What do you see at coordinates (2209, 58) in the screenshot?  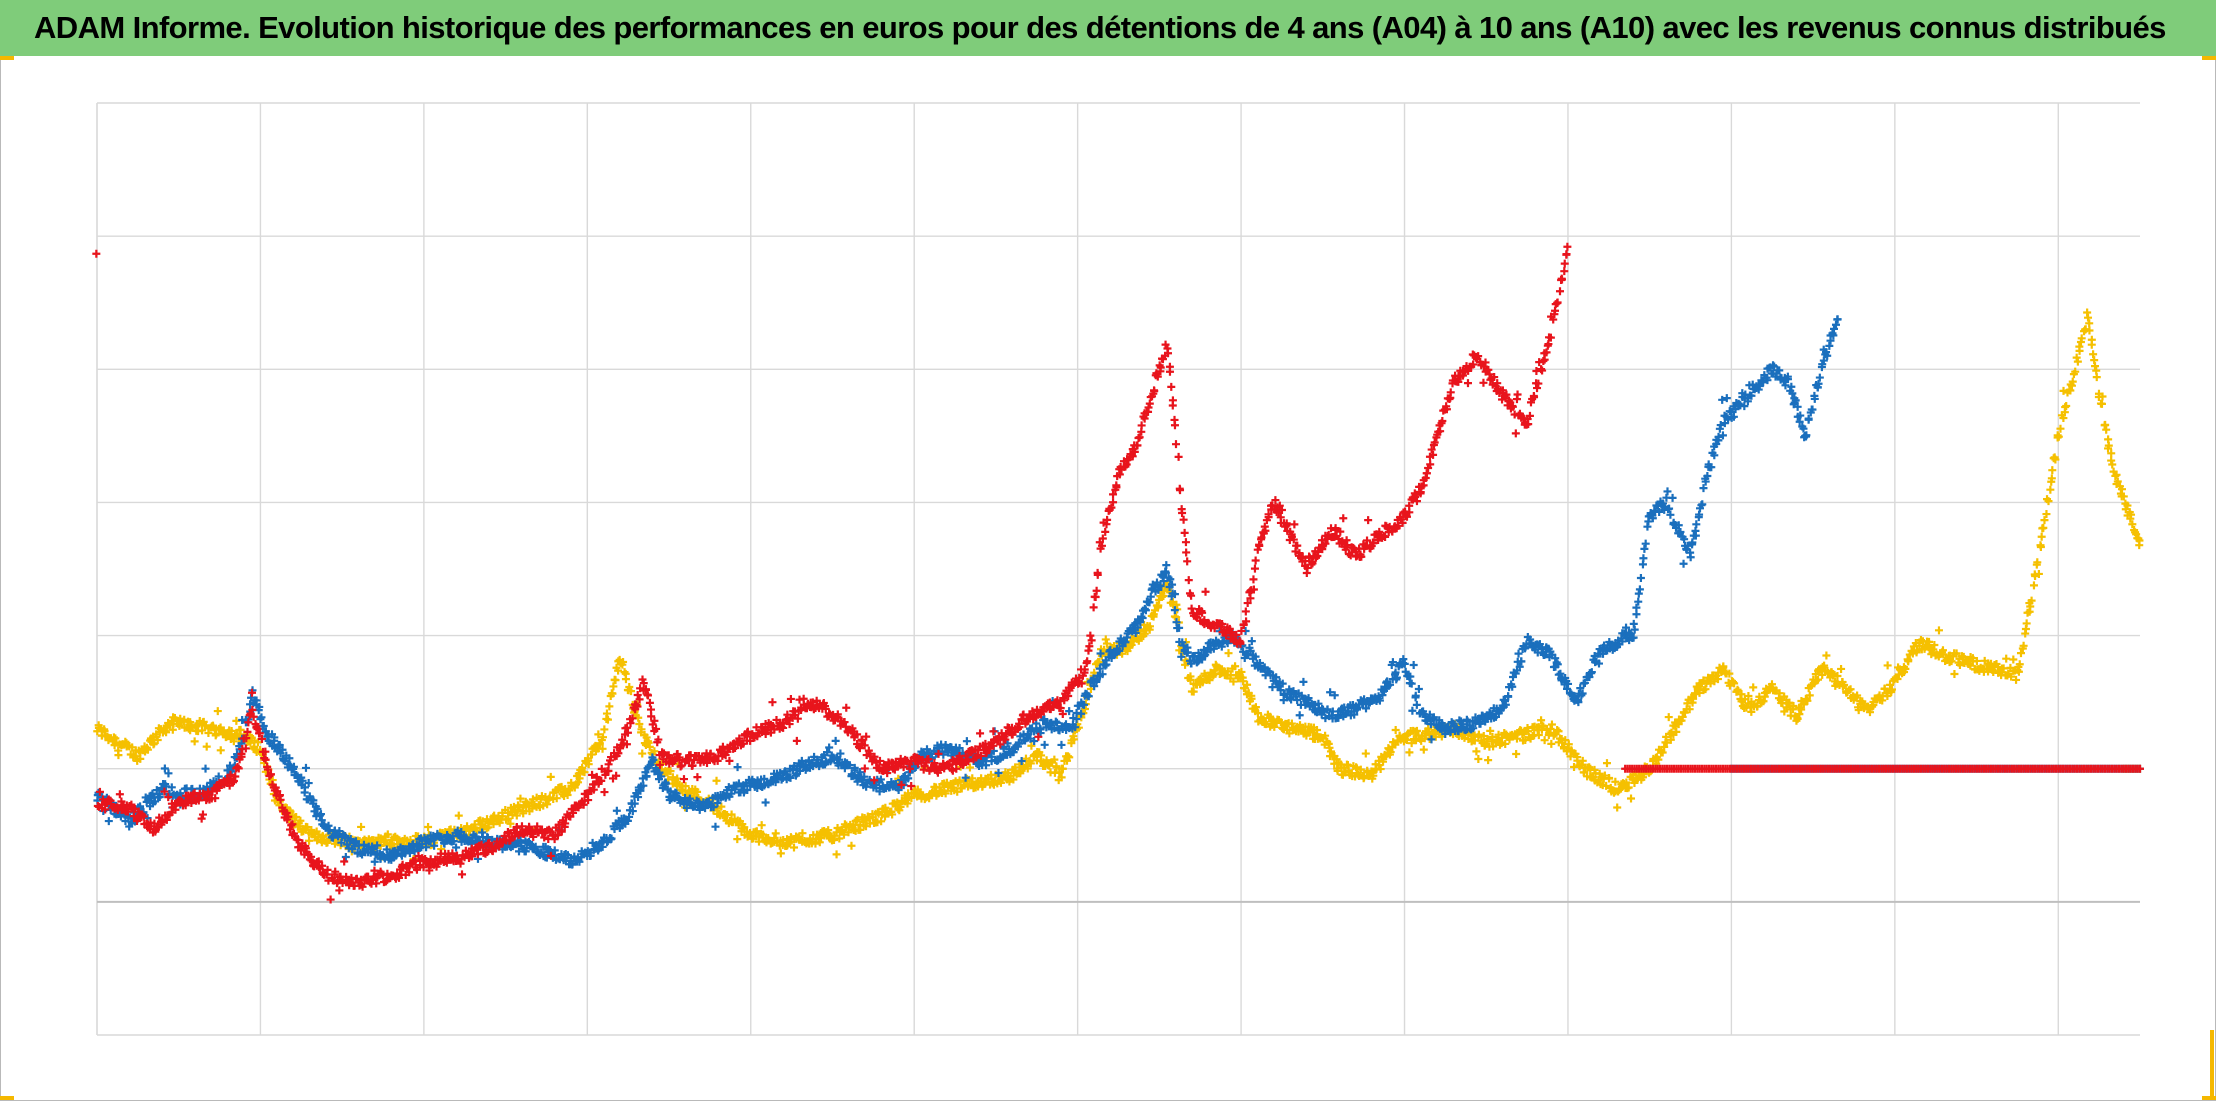 I see `corner-mark-top-right` at bounding box center [2209, 58].